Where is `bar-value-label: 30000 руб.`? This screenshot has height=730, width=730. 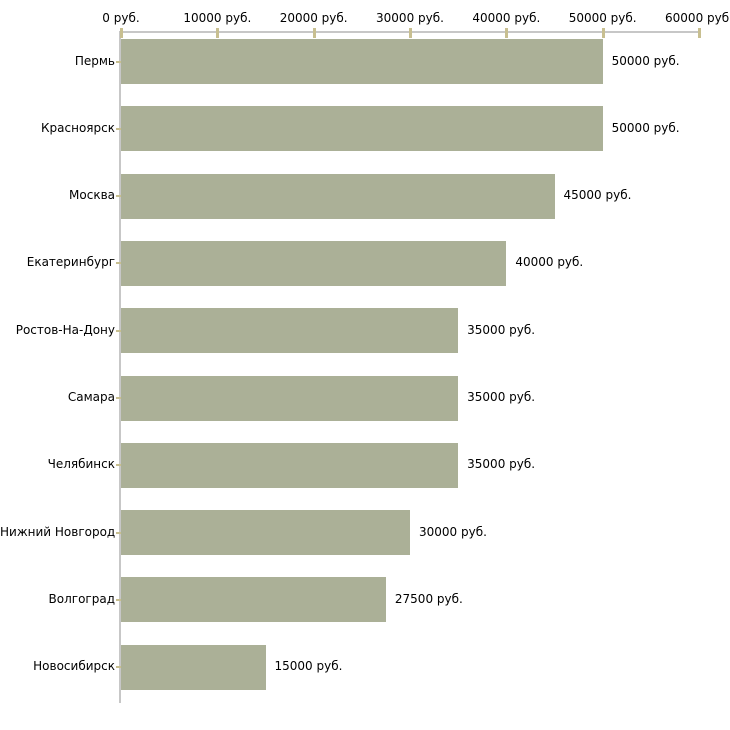
bar-value-label: 30000 руб. is located at coordinates (453, 531).